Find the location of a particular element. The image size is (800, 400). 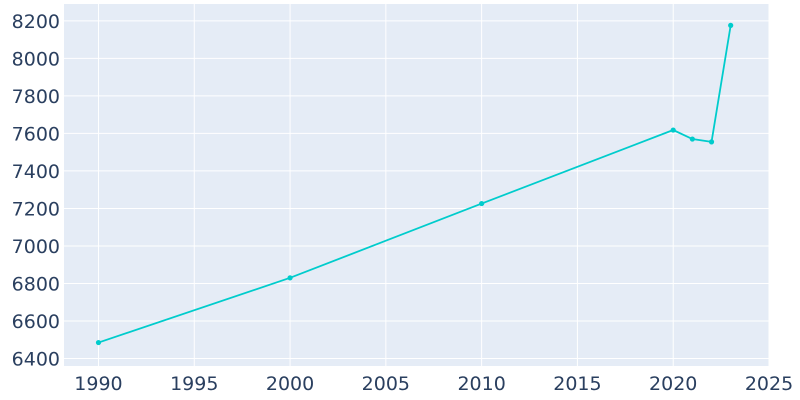

y-tick-label: 7000 is located at coordinates (36, 247).